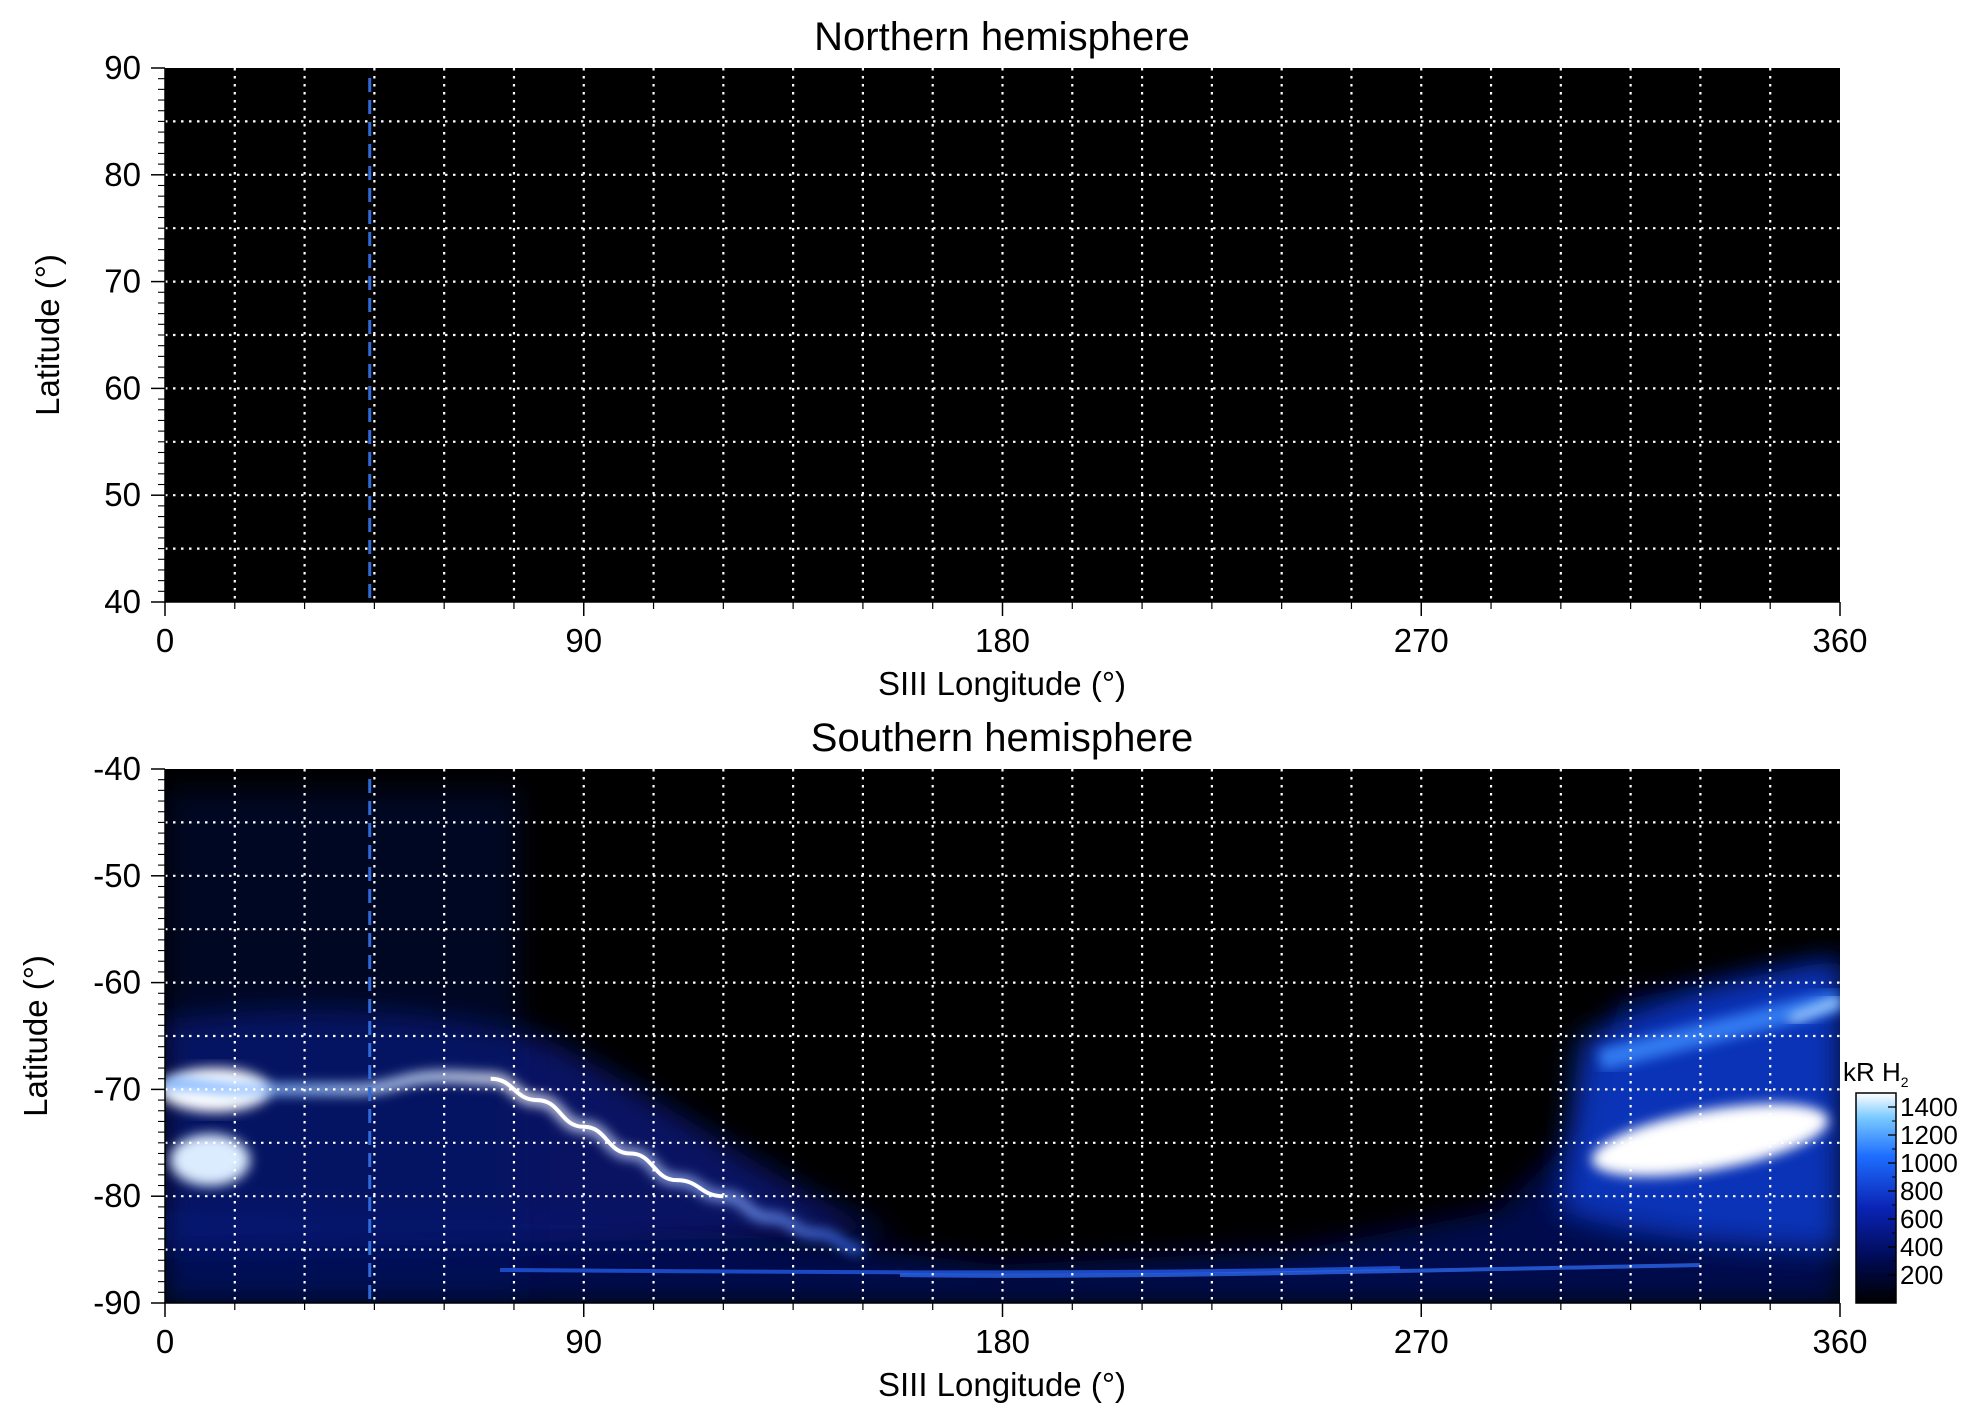  Describe the element at coordinates (1905, 1082) in the screenshot. I see `colorbar-label-subscript: 2` at that location.